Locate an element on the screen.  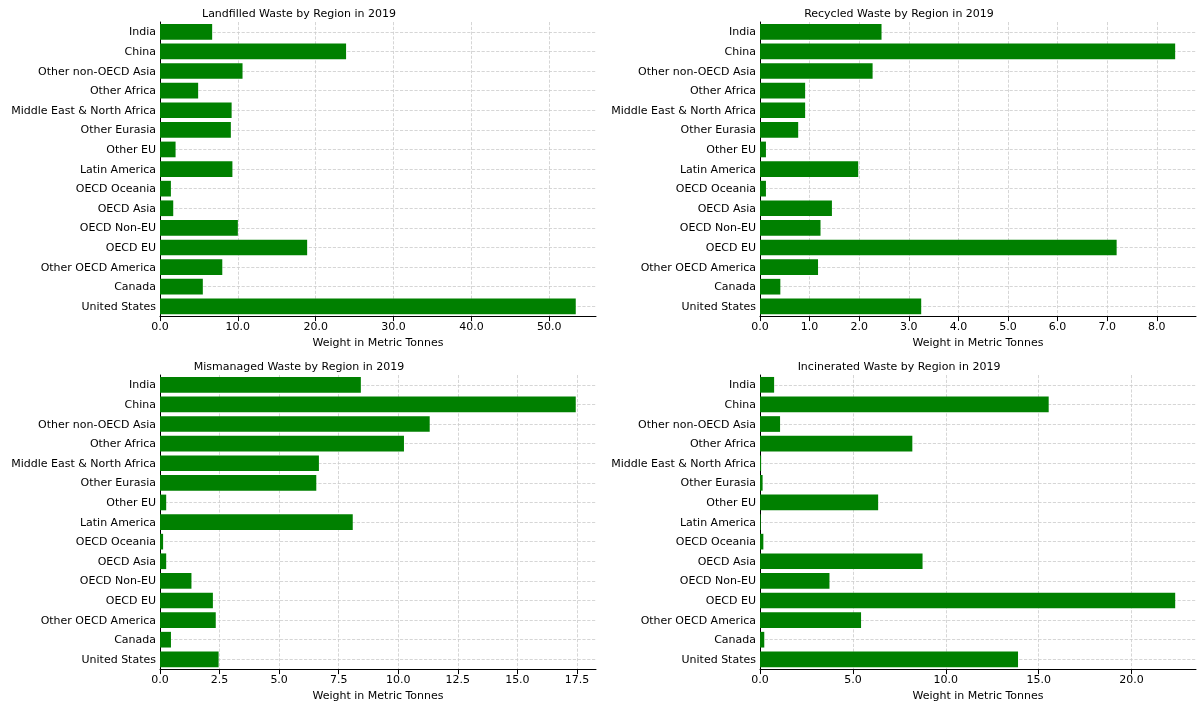
chart-title: Landfilled Waste by Region in 2019 is located at coordinates (299, 13).